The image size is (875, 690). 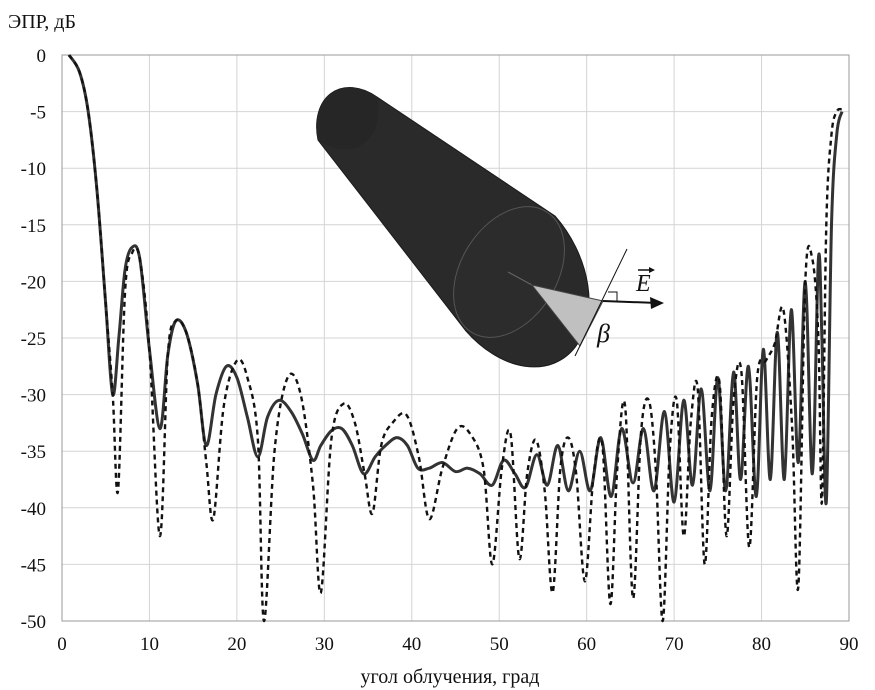 I want to click on x-tick-label: 50, so click(x=499, y=644).